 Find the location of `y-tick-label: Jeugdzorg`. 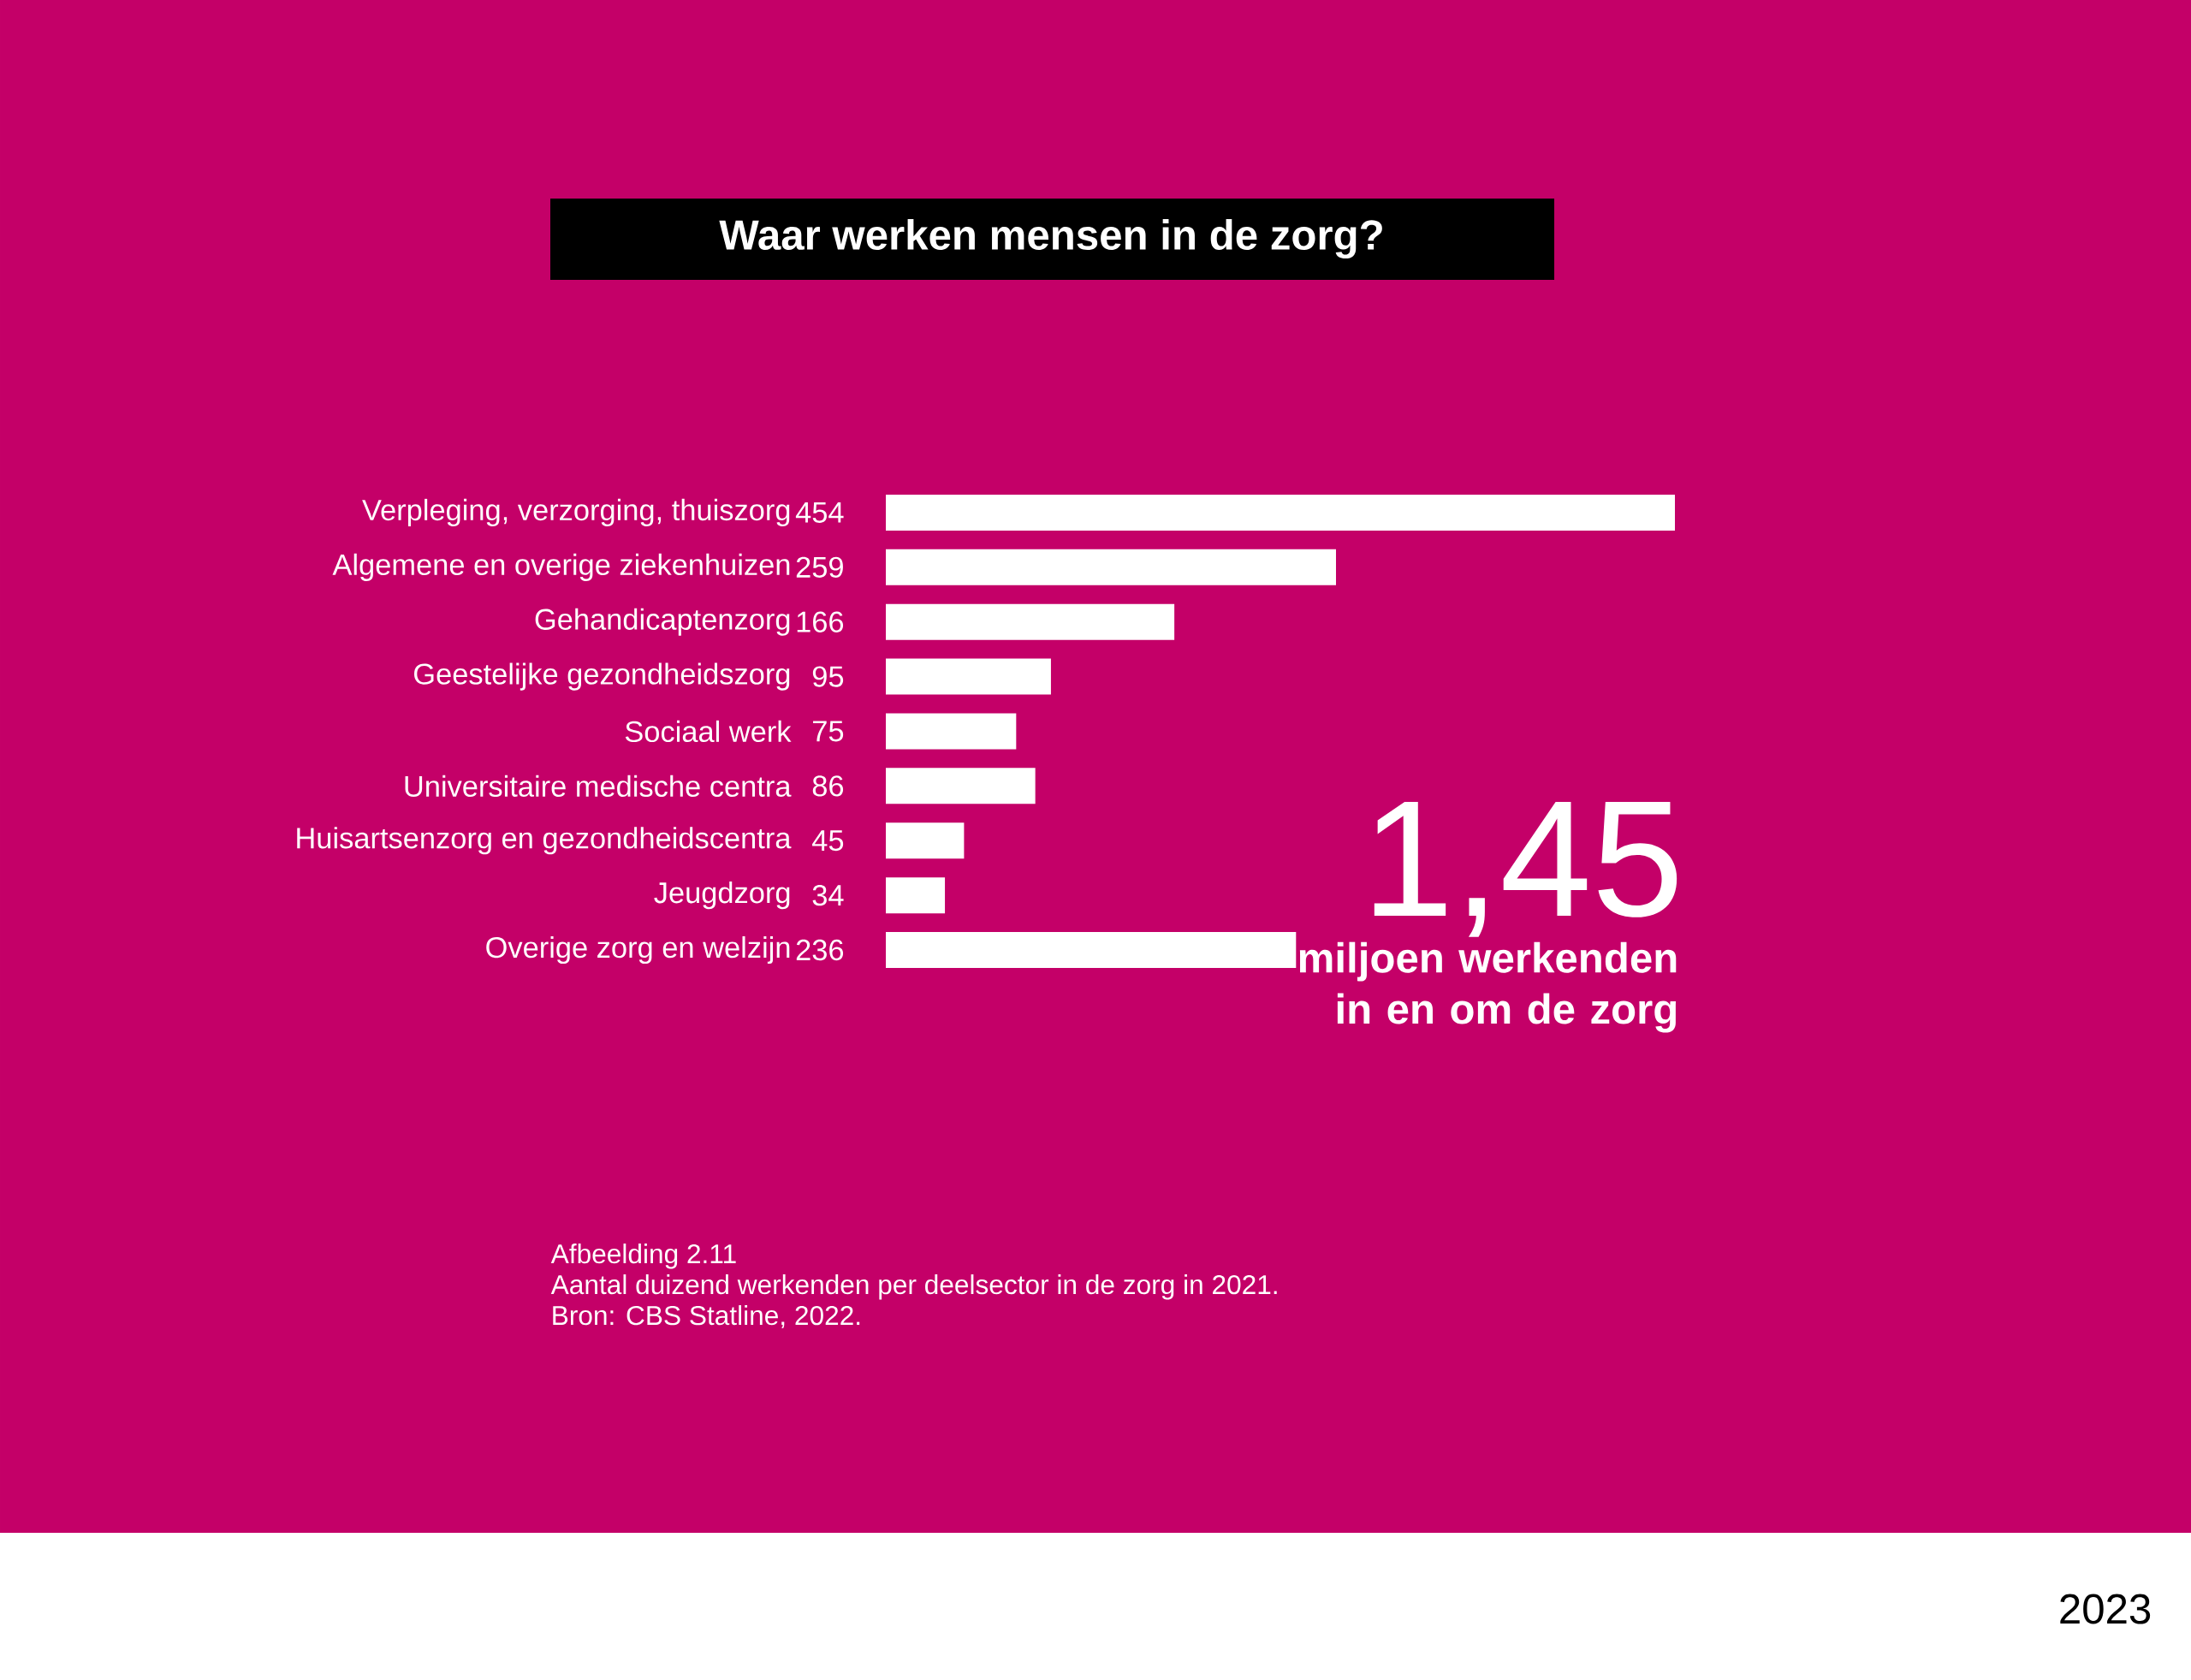

y-tick-label: Jeugdzorg is located at coordinates (722, 896).